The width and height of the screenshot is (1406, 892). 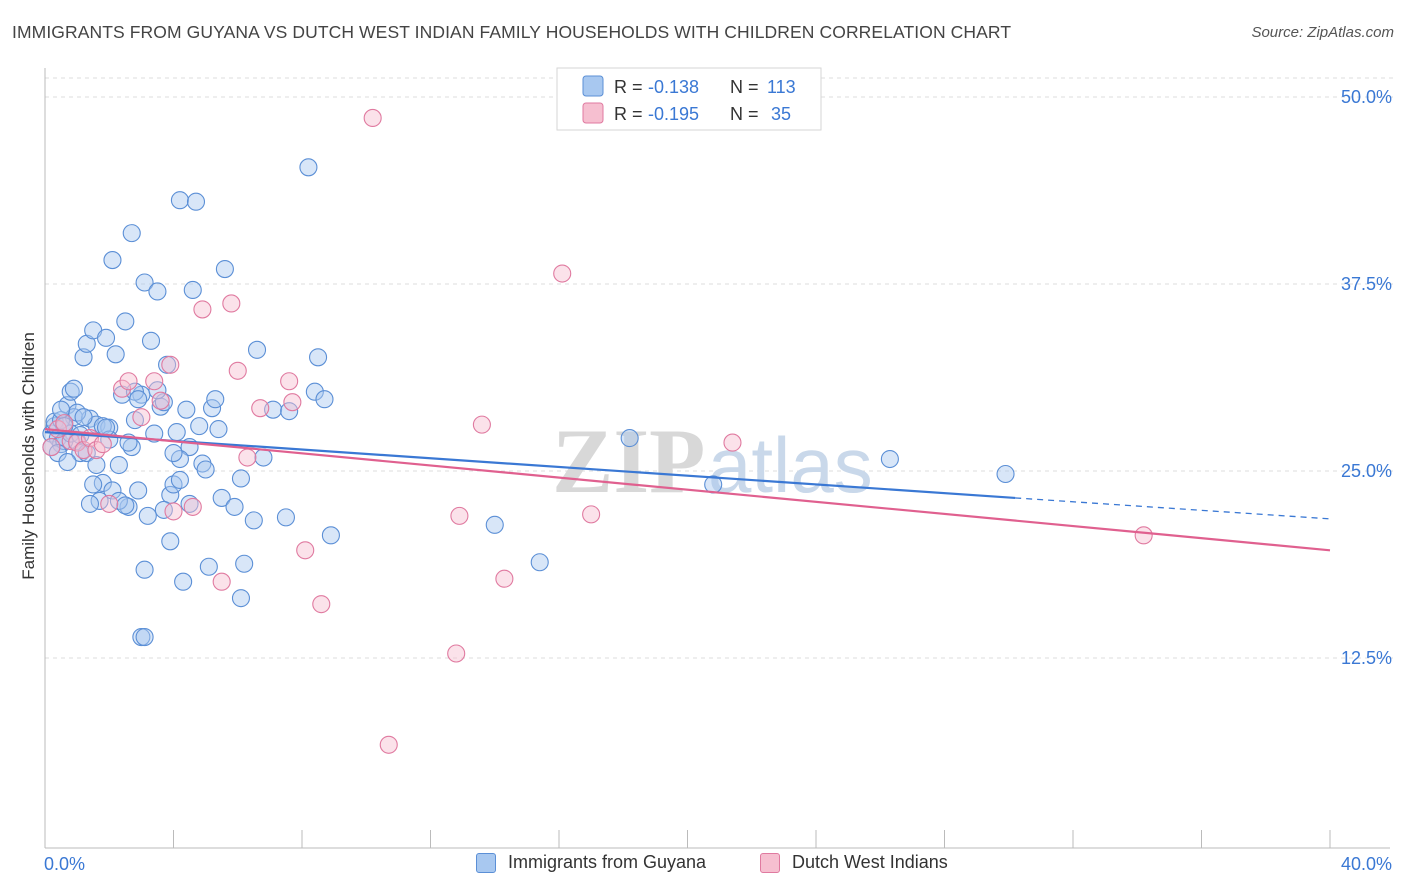 What do you see at coordinates (781, 114) in the screenshot?
I see `legend-n-value-2: 35` at bounding box center [781, 114].